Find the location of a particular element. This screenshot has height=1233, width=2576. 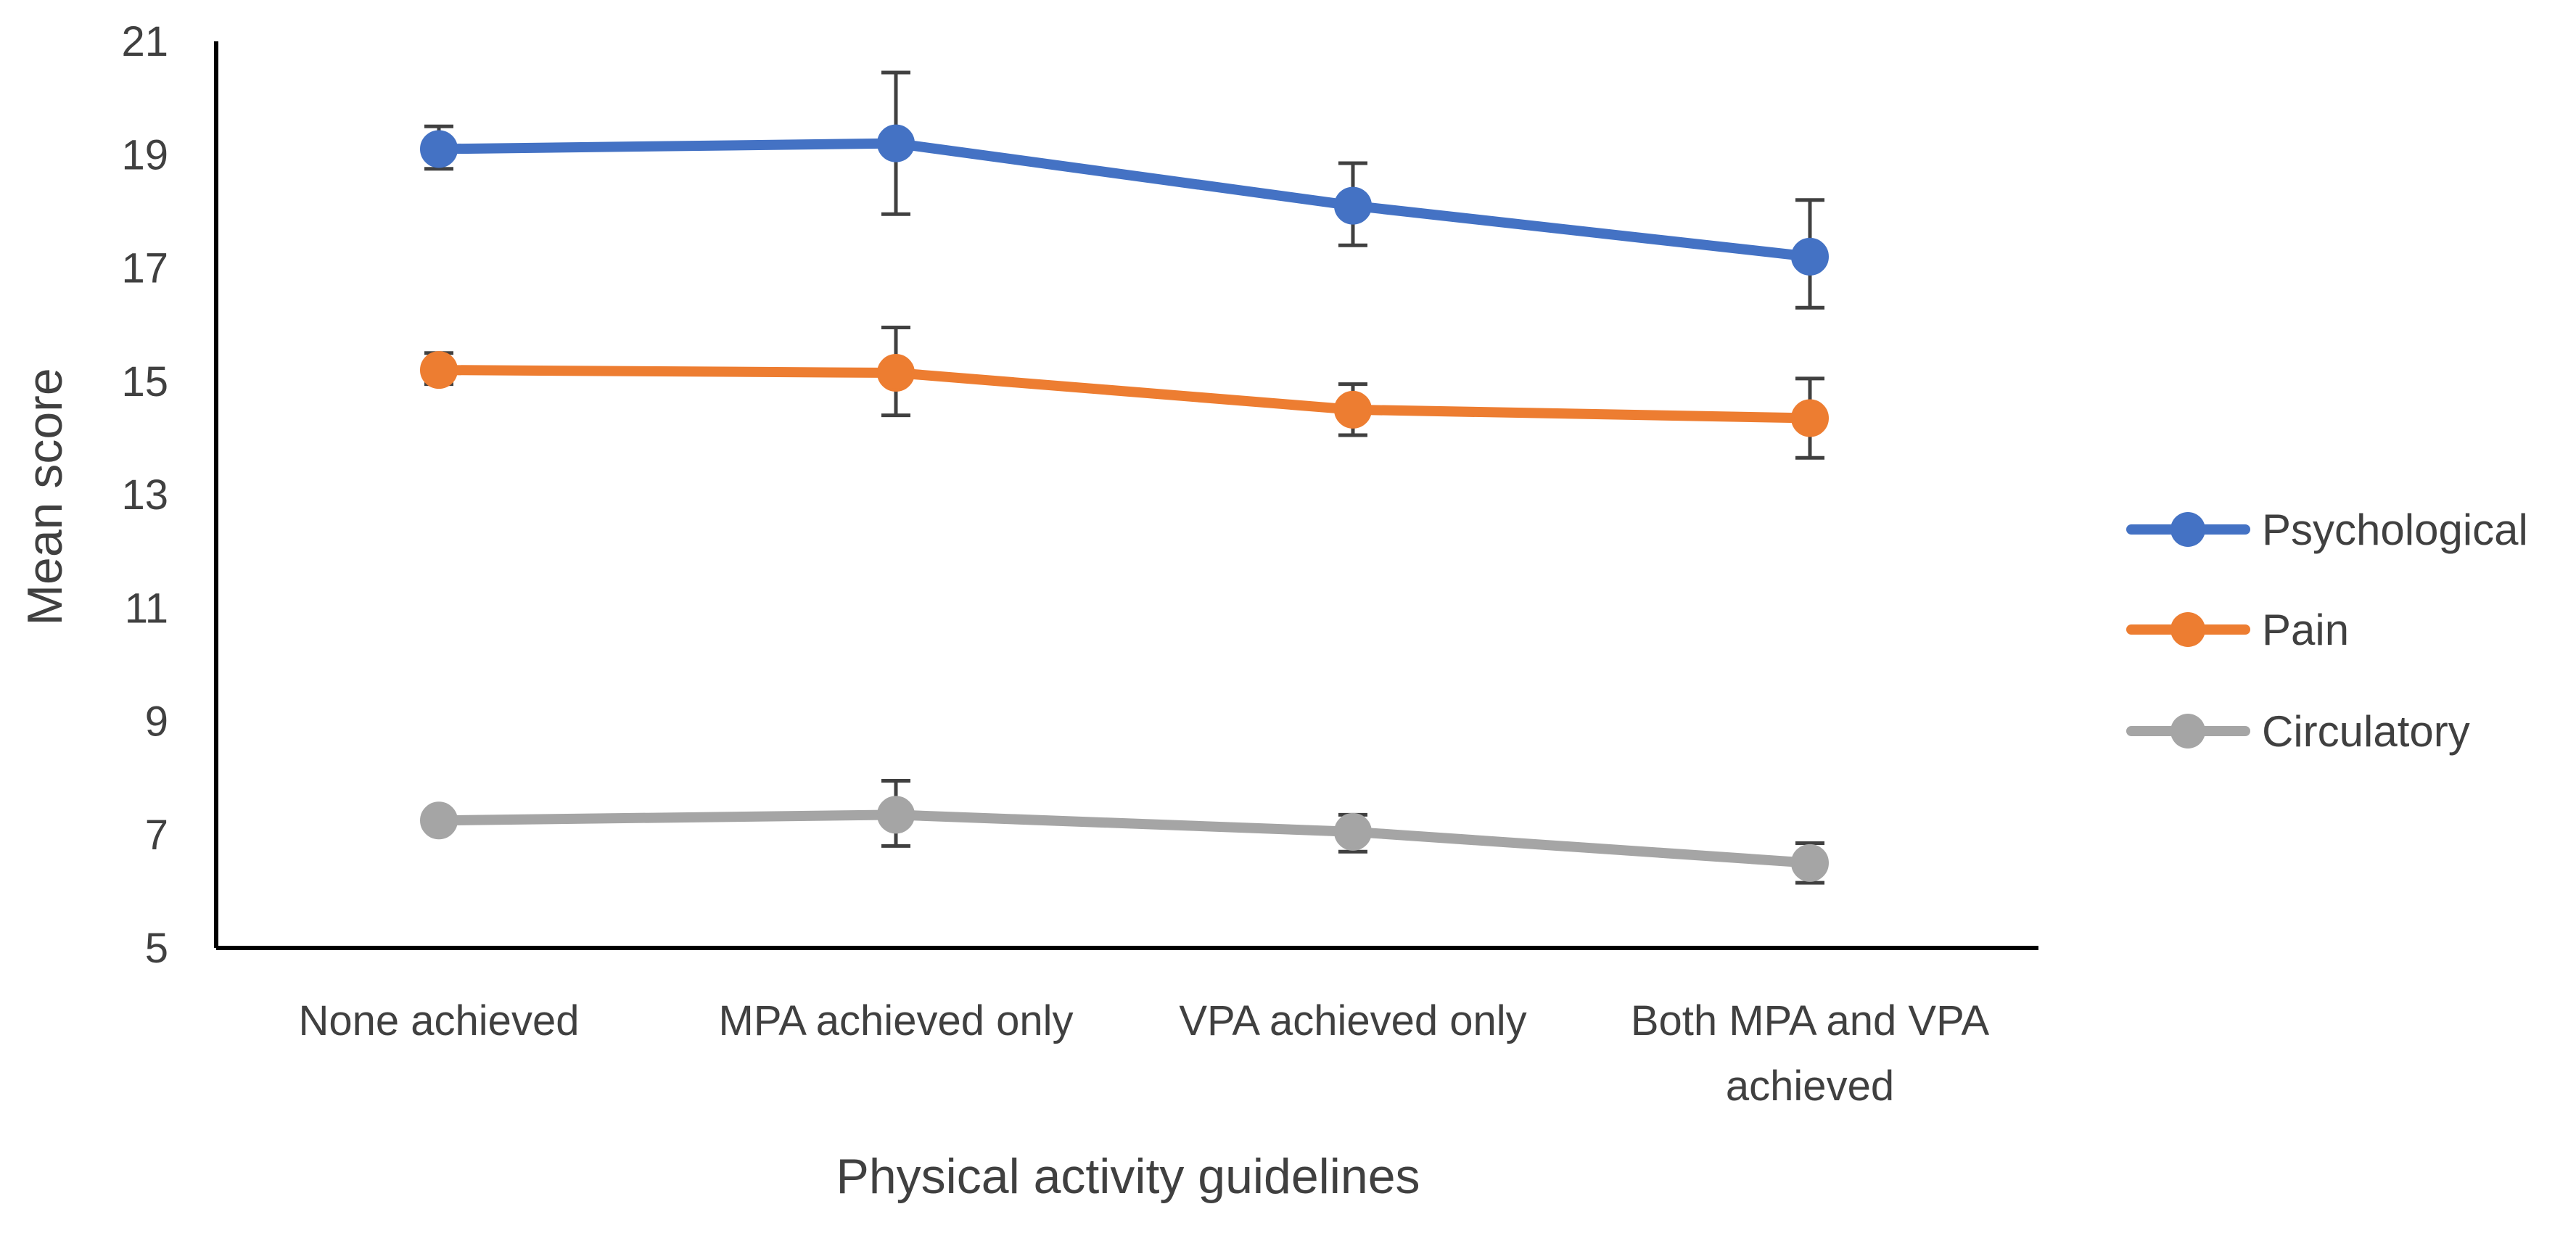

y-tick-label: 7 is located at coordinates (156, 835).